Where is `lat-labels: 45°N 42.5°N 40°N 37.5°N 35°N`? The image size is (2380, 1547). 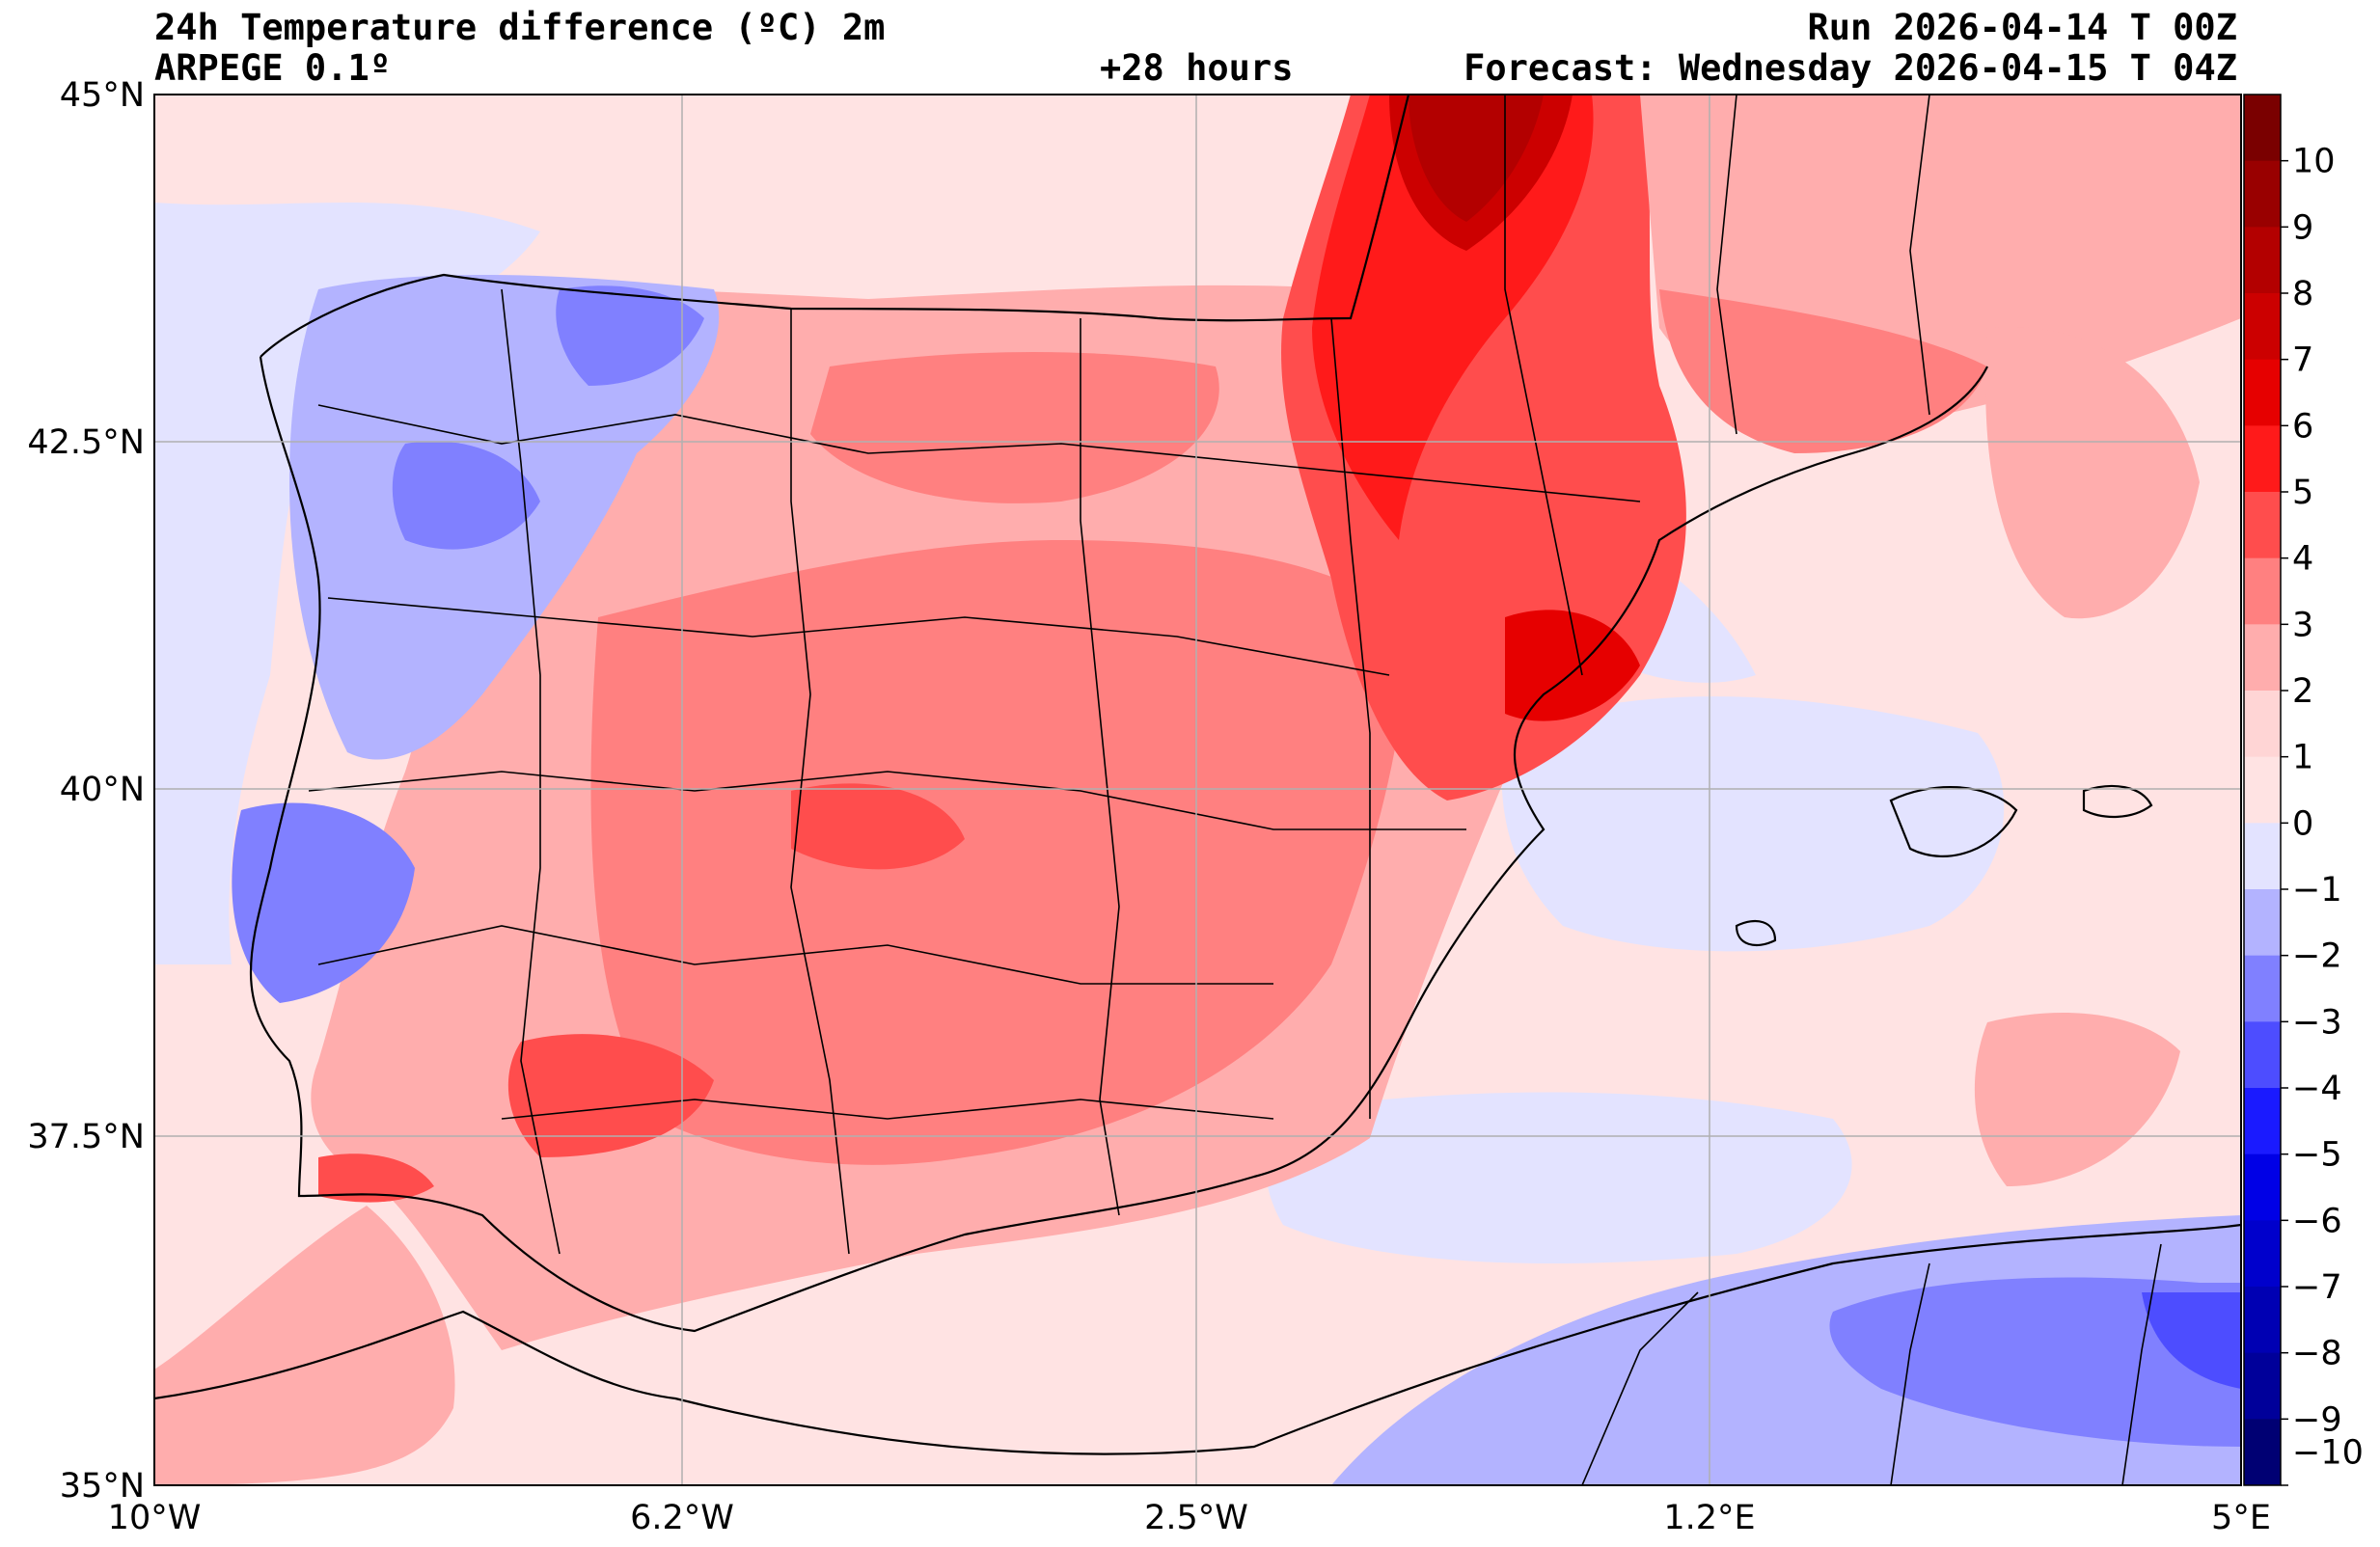
lat-labels: 45°N 42.5°N 40°N 37.5°N 35°N is located at coordinates (86, 791).